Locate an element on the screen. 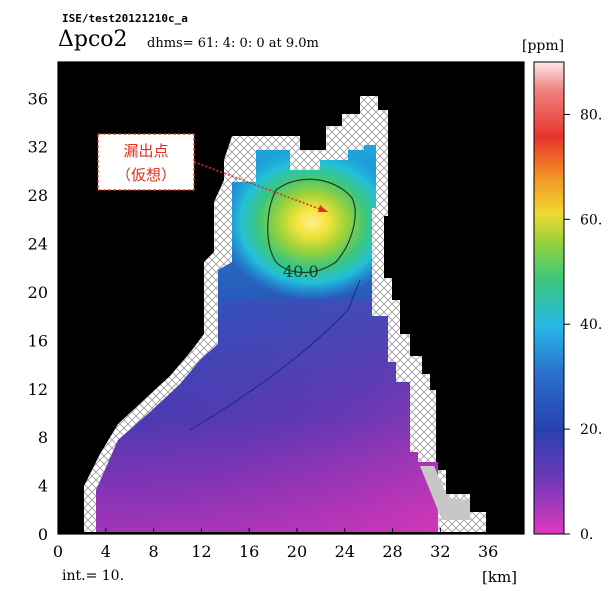  x-tick-label: 28 is located at coordinates (392, 551).